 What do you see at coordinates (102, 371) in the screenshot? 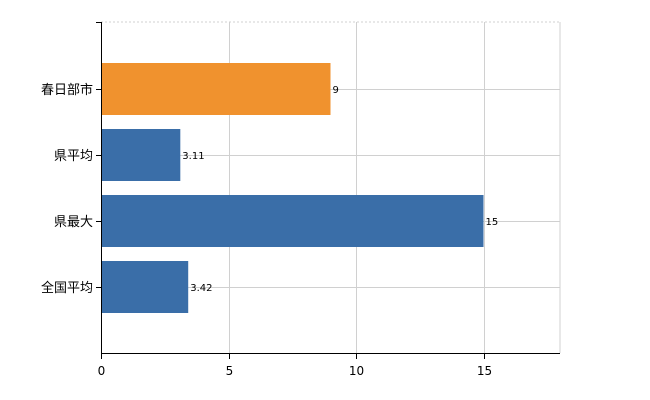
I see `x-tick-label-0: 0` at bounding box center [102, 371].